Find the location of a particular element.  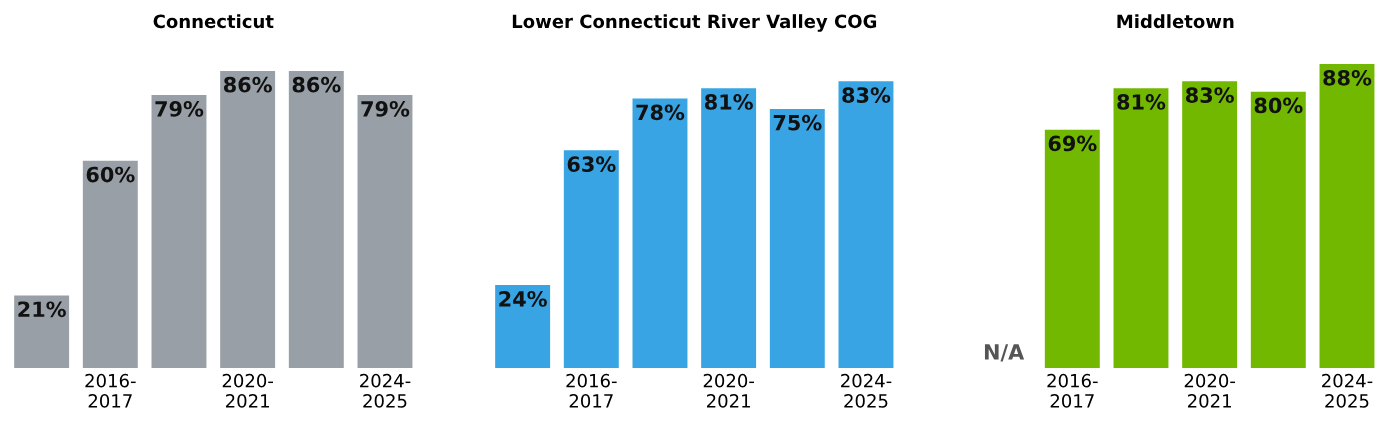

chart-title: Lower Connecticut River Valley COG is located at coordinates (694, 23).